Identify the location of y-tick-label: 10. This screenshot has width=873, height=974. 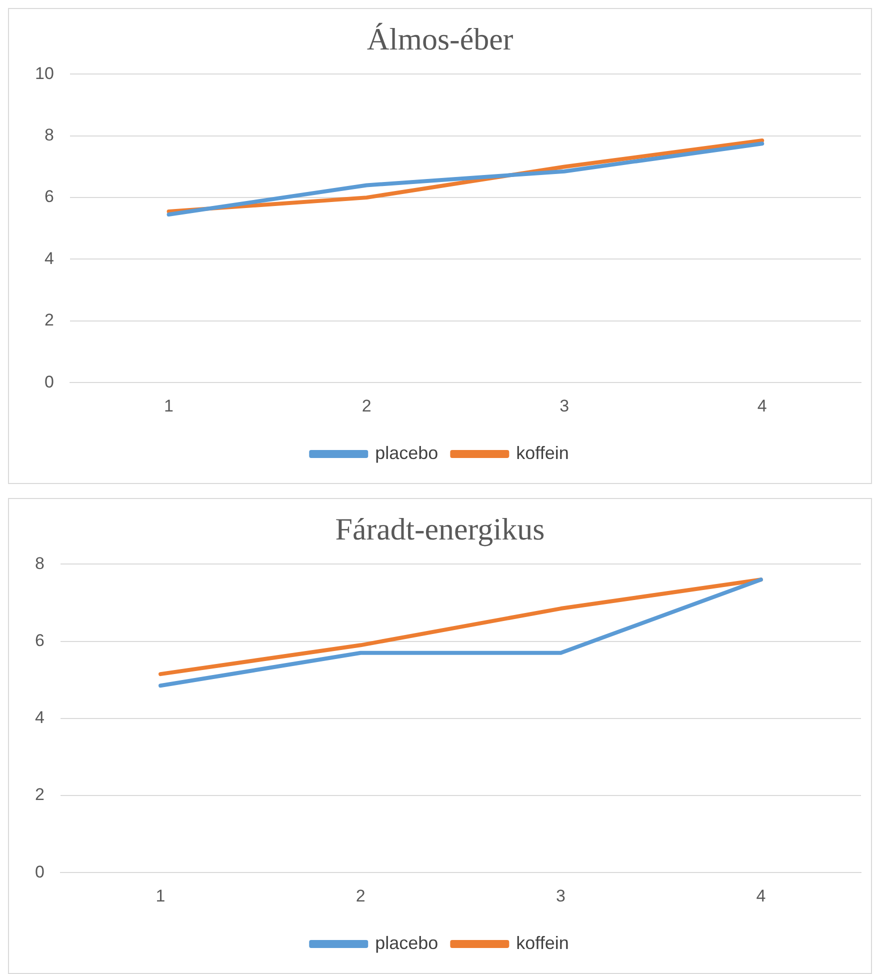
(44, 73).